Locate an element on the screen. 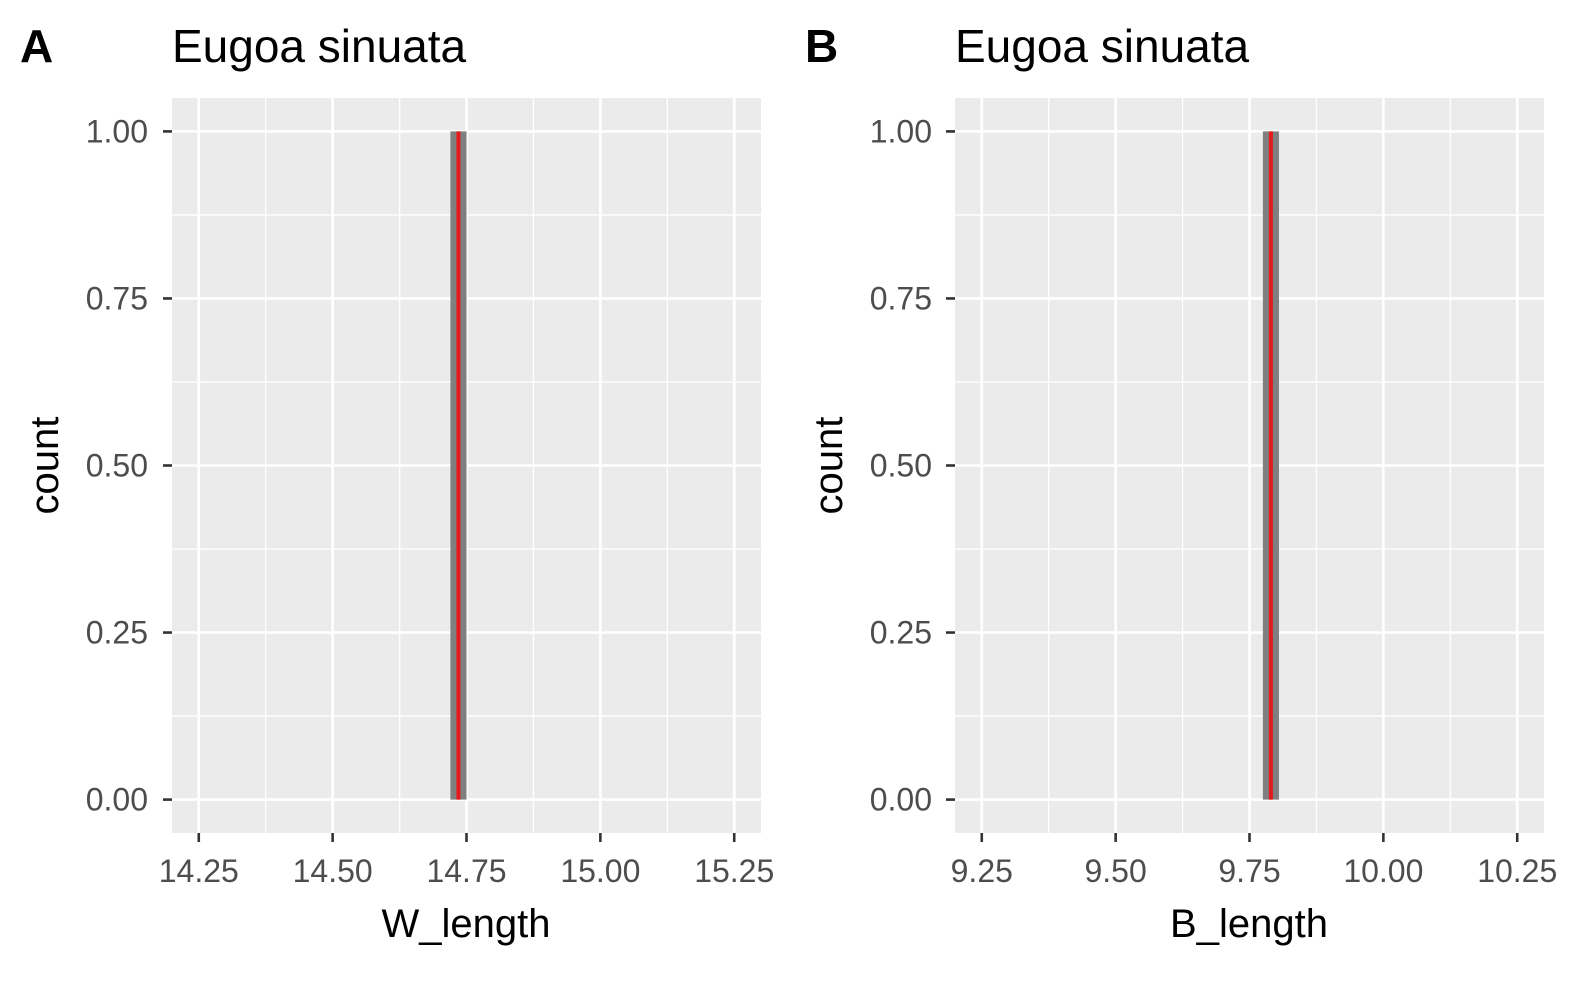  x-tick-label: 14.25 is located at coordinates (199, 871).